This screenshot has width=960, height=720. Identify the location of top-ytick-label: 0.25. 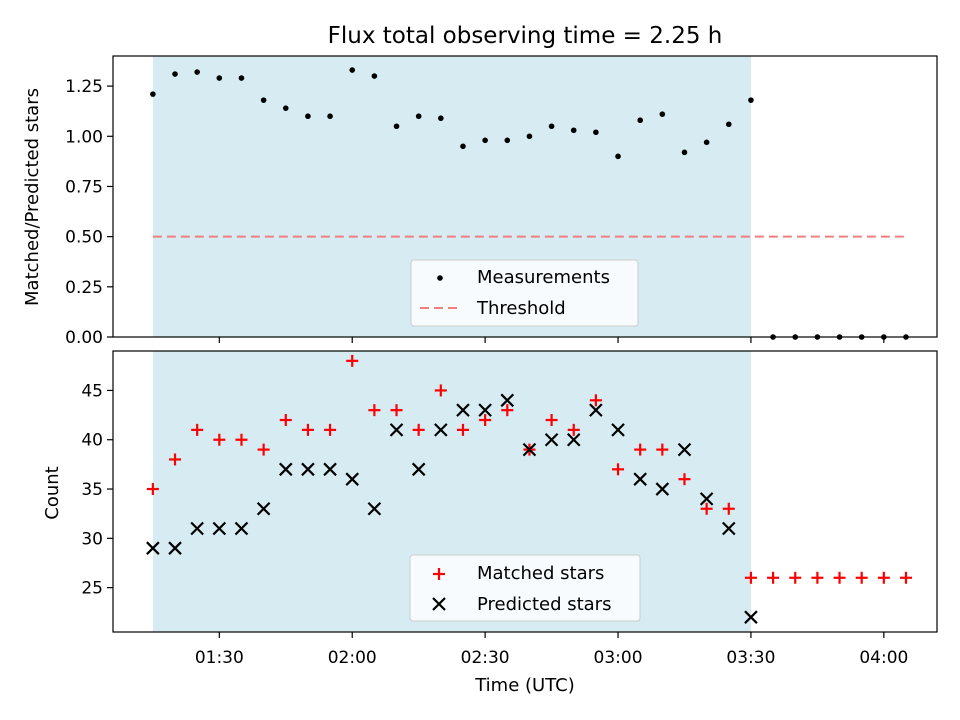
(84, 288).